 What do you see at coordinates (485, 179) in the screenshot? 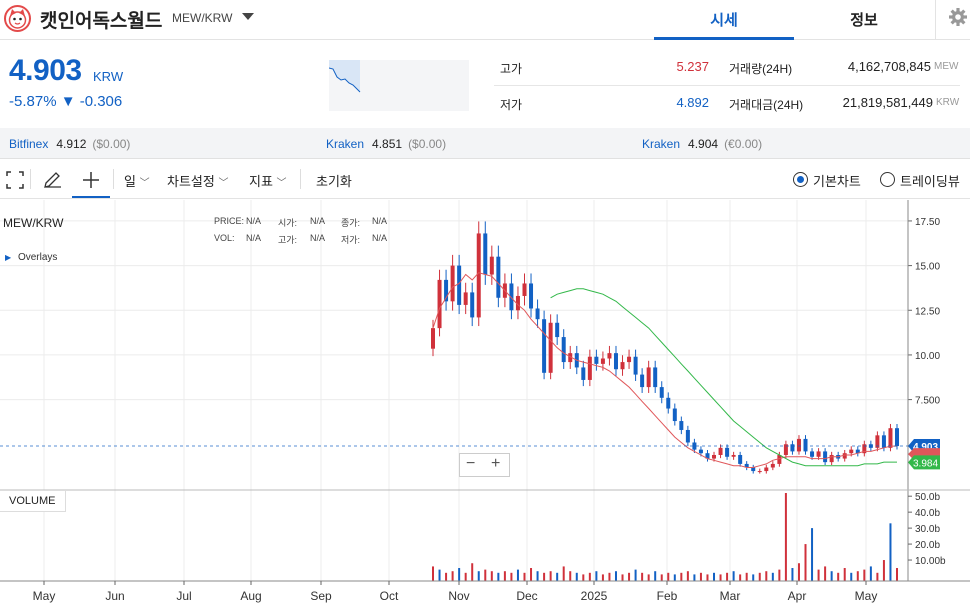
I see `chart-toolbar: 일 ﹀ 차트설정 ﹀ 지표 ﹀ 초기화 기본차트 트레이딩뷰` at bounding box center [485, 179].